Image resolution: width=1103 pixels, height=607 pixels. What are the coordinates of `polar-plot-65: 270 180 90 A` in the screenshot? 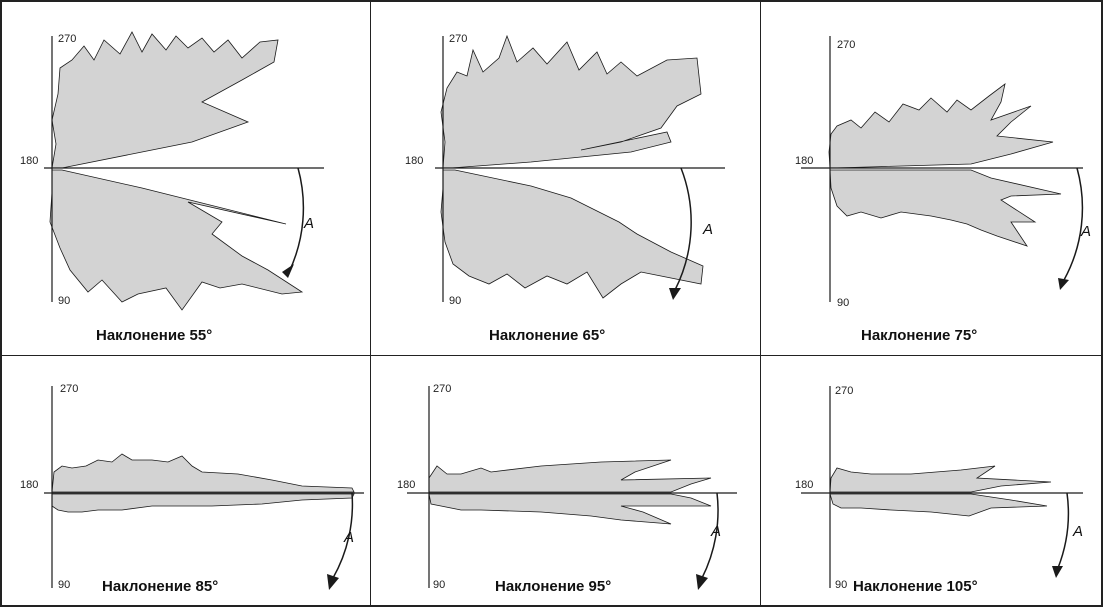 It's located at (565, 170).